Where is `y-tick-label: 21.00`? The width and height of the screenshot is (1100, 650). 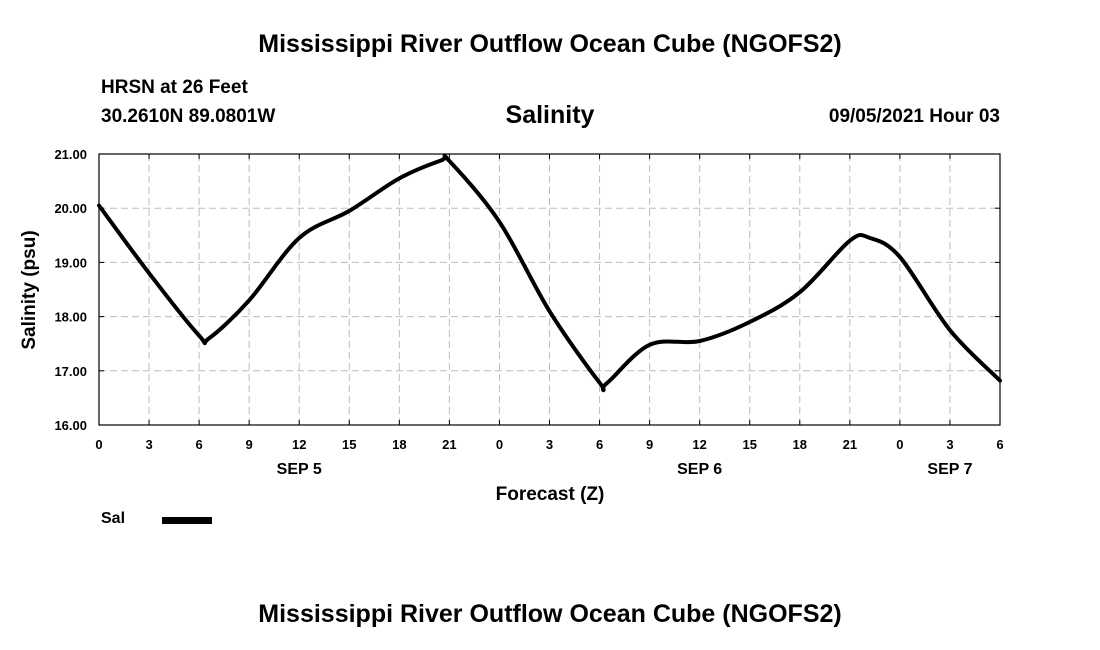
y-tick-label: 21.00 is located at coordinates (70, 154).